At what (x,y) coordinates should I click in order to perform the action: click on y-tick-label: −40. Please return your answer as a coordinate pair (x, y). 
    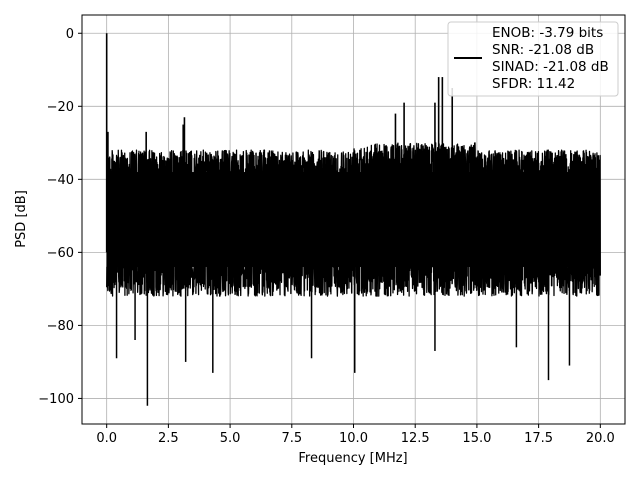
    Looking at the image, I should click on (60, 180).